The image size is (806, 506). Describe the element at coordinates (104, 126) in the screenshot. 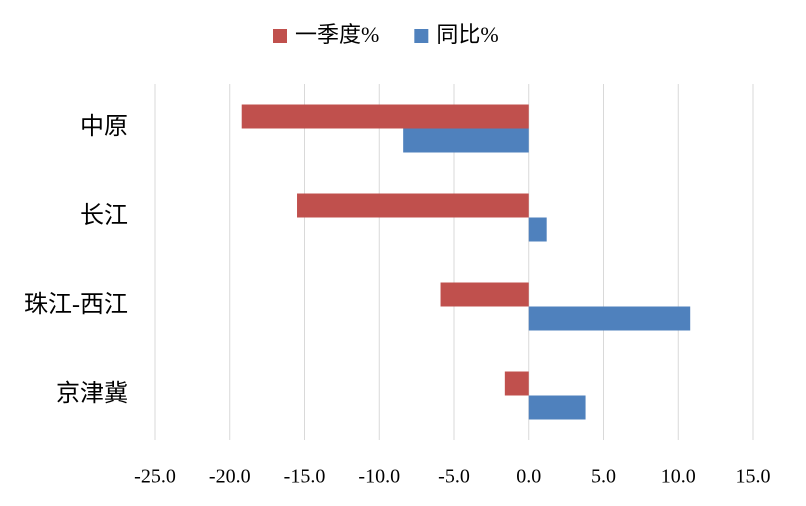

I see `category-label: 中原` at that location.